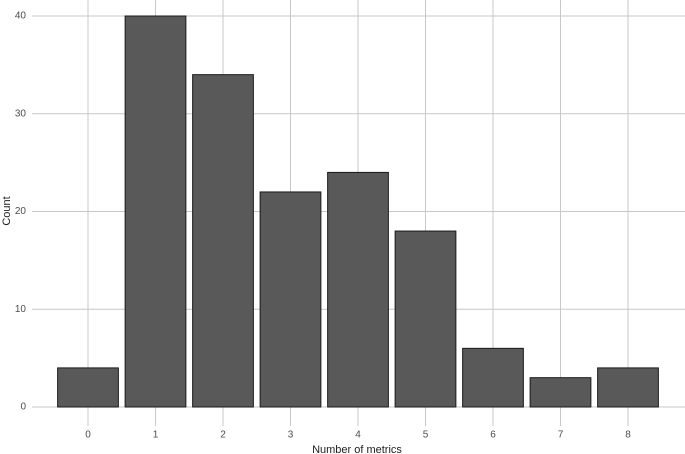 The width and height of the screenshot is (685, 454). I want to click on x-tick-label: 7, so click(561, 435).